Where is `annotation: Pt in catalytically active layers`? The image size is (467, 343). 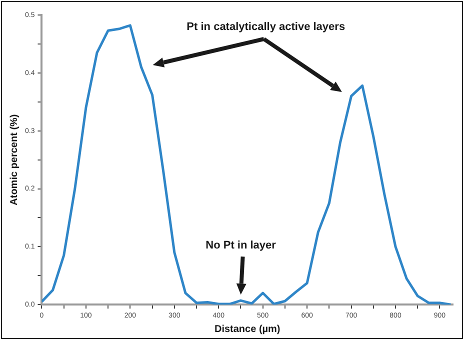 annotation: Pt in catalytically active layers is located at coordinates (266, 27).